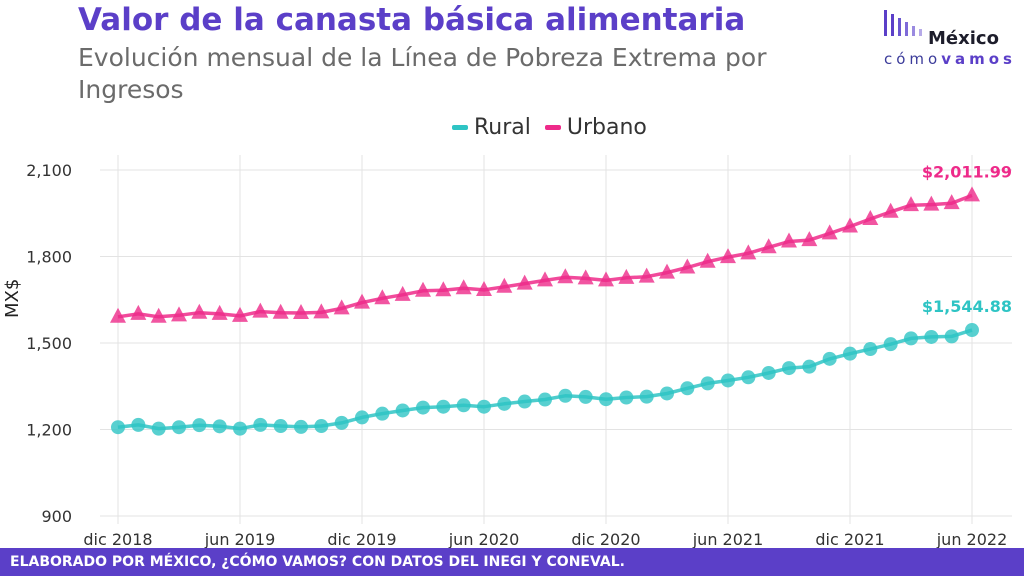 This screenshot has width=1024, height=576. What do you see at coordinates (545, 379) in the screenshot?
I see `series-line-rural` at bounding box center [545, 379].